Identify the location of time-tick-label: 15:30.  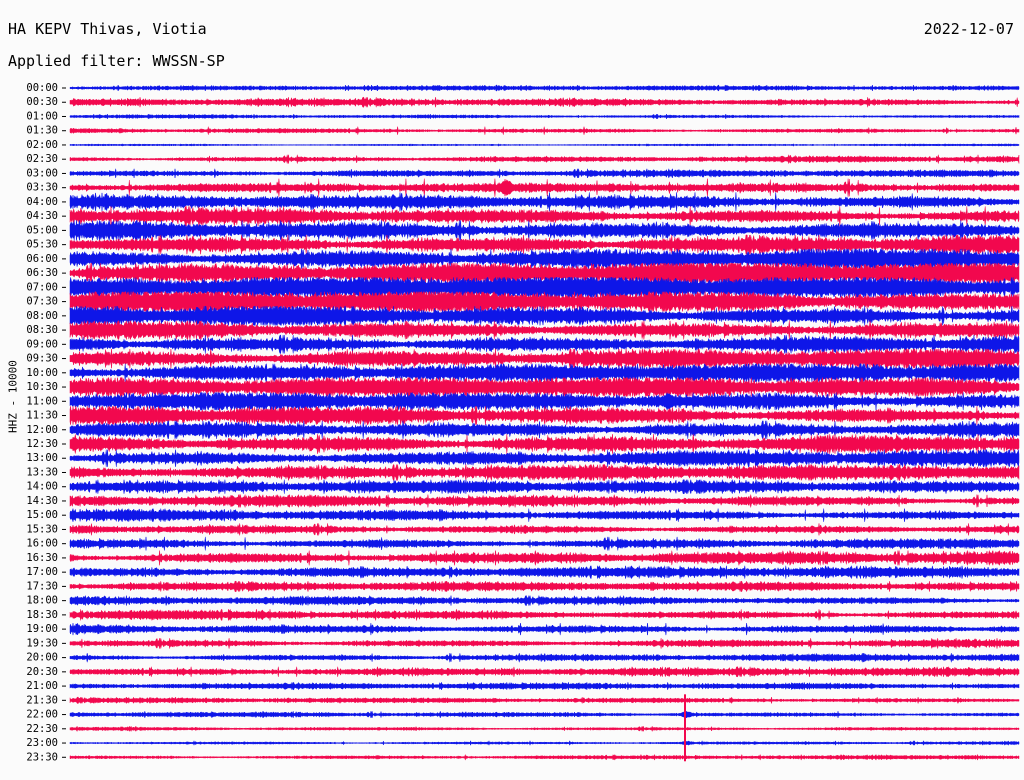
(42, 529).